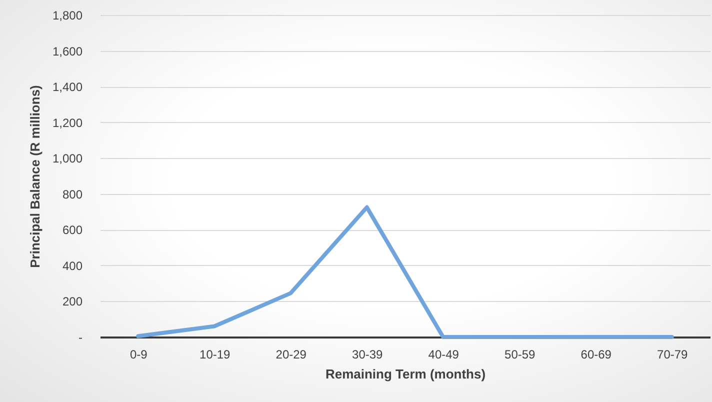  What do you see at coordinates (405, 374) in the screenshot?
I see `x-axis-title: Remaining Term (months)` at bounding box center [405, 374].